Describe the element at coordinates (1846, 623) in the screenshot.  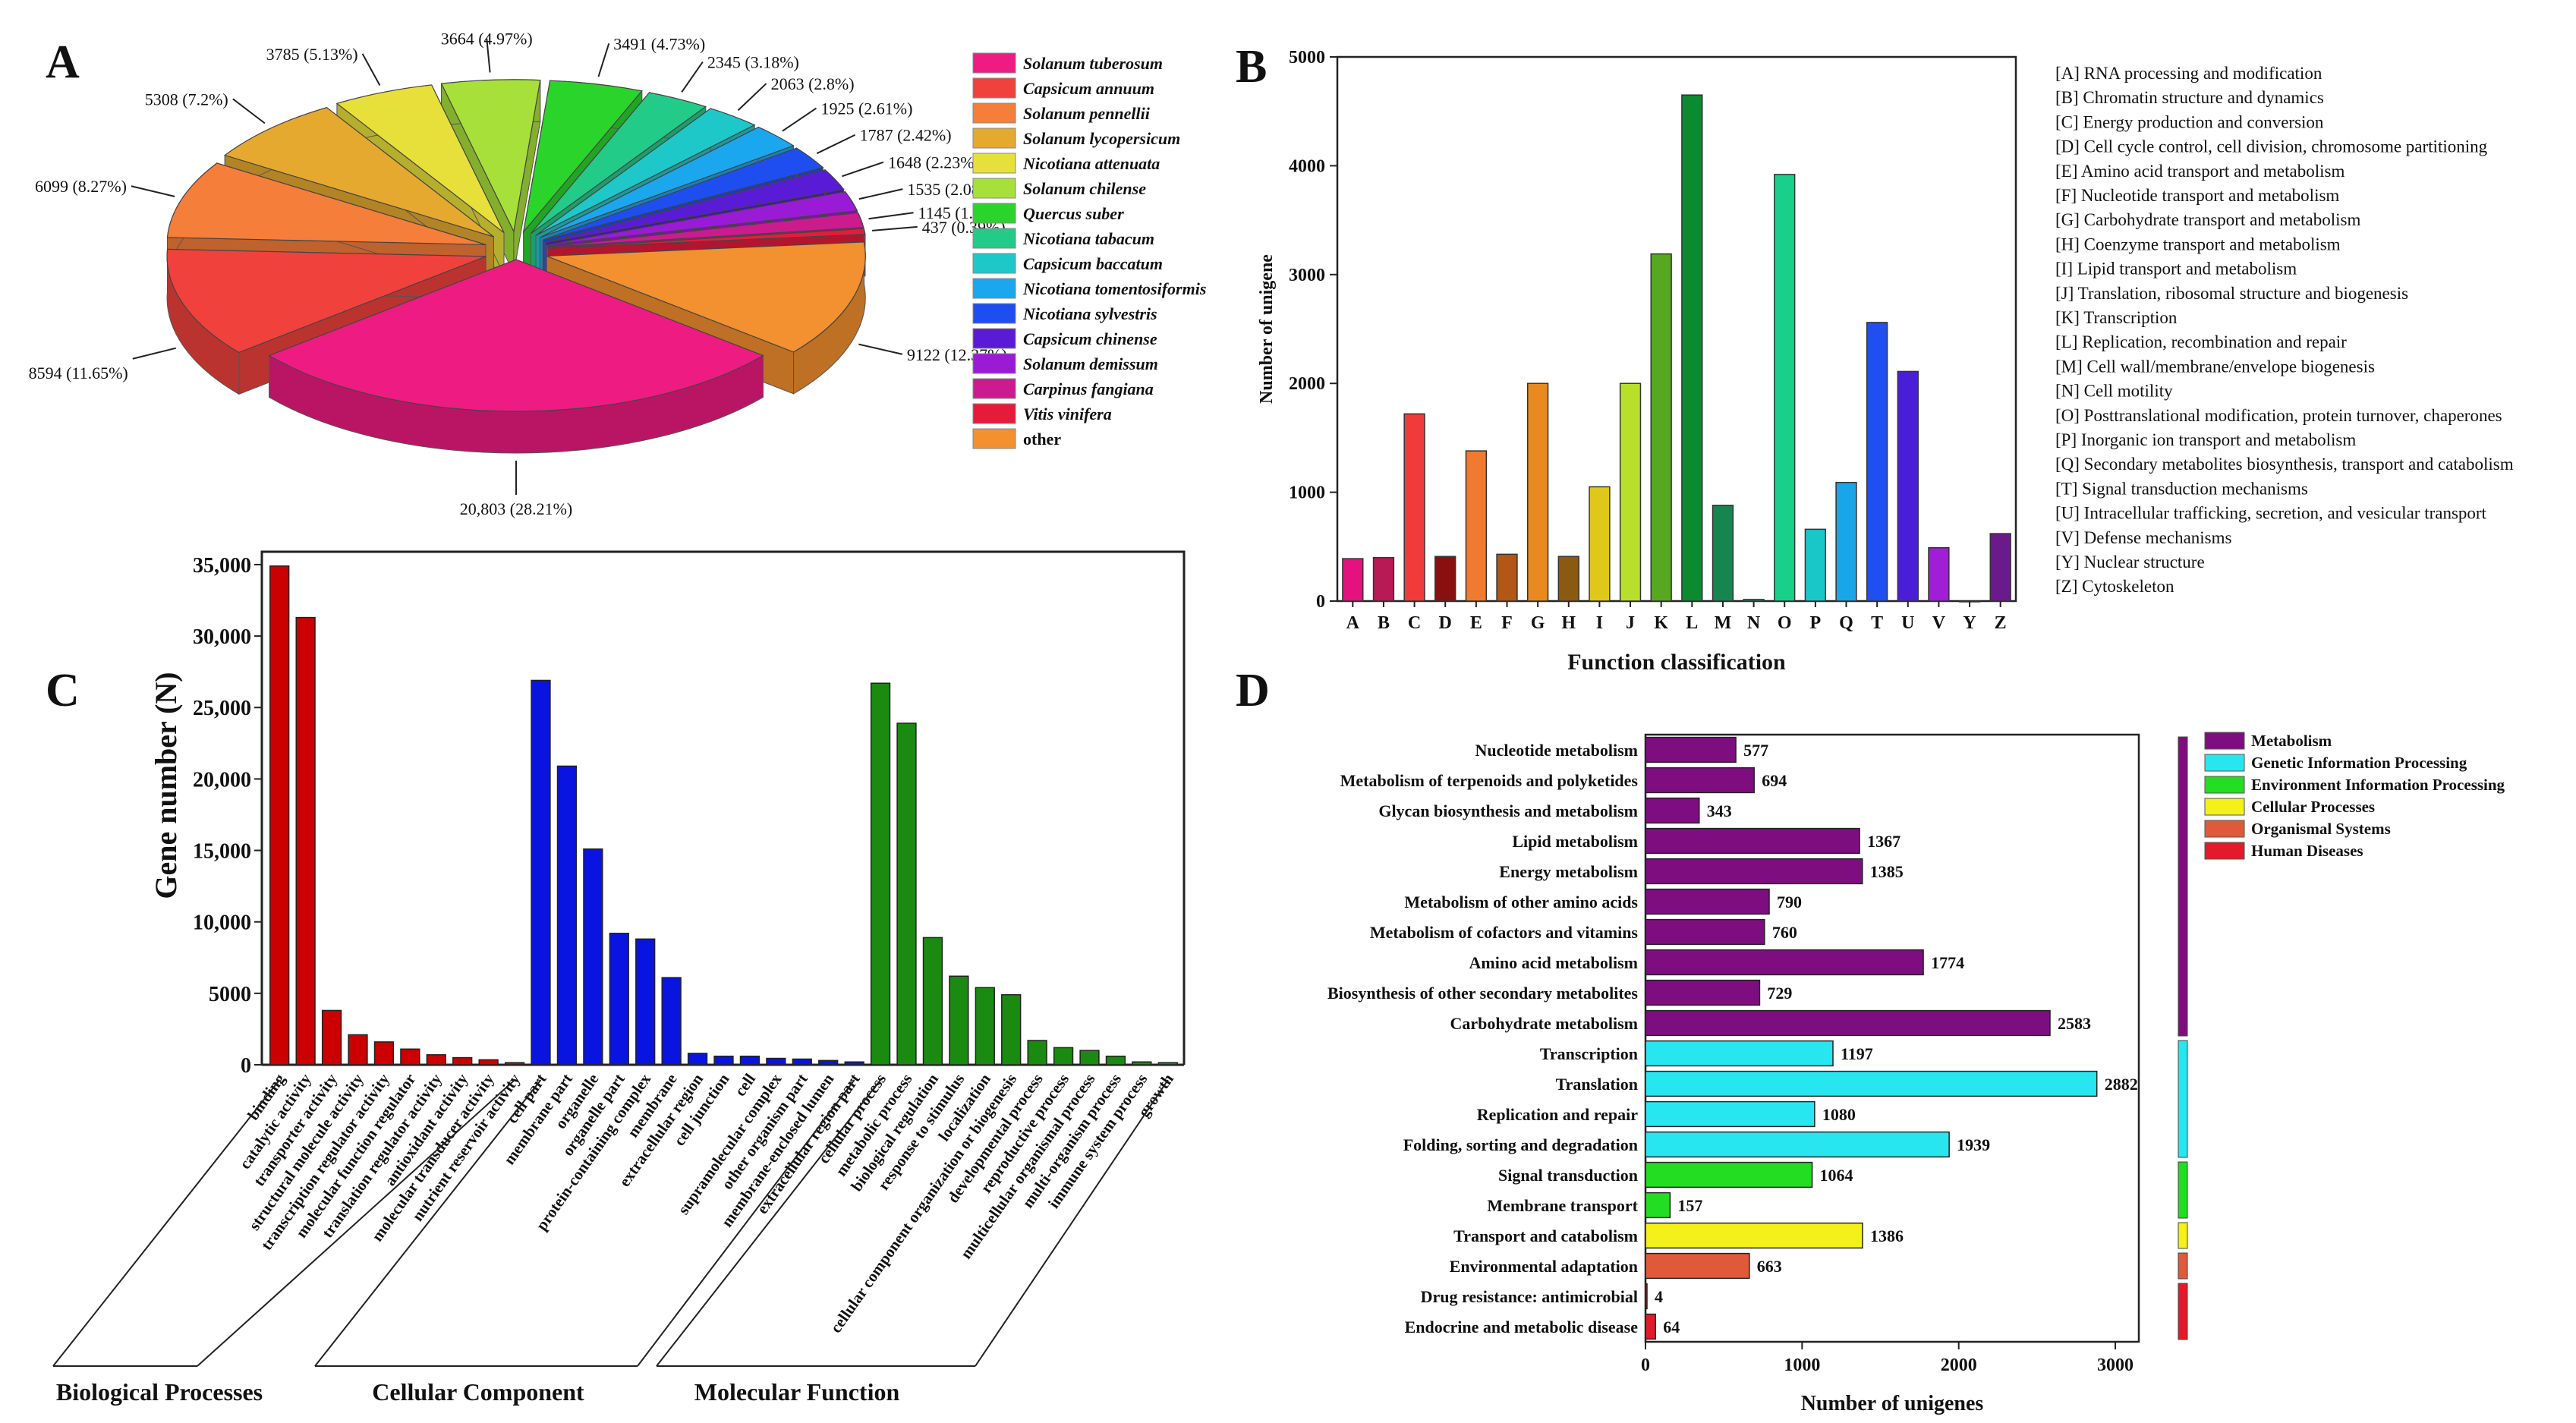
I see `x-tick-label: Q` at that location.